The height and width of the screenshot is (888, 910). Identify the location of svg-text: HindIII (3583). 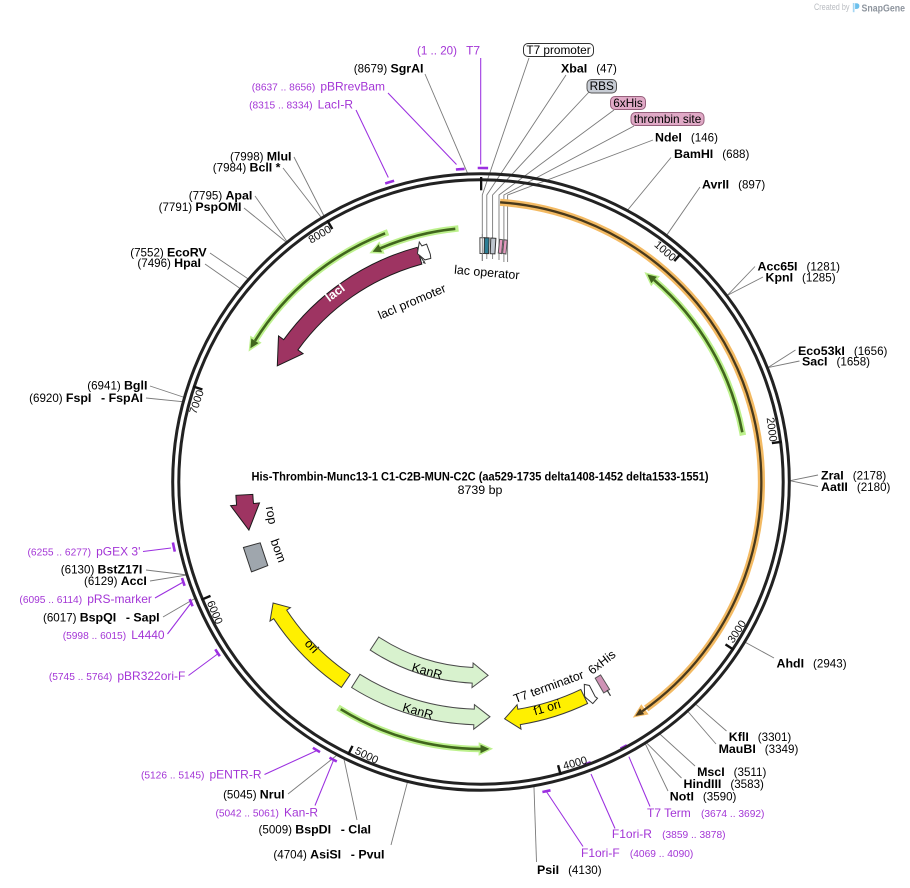
(724, 784).